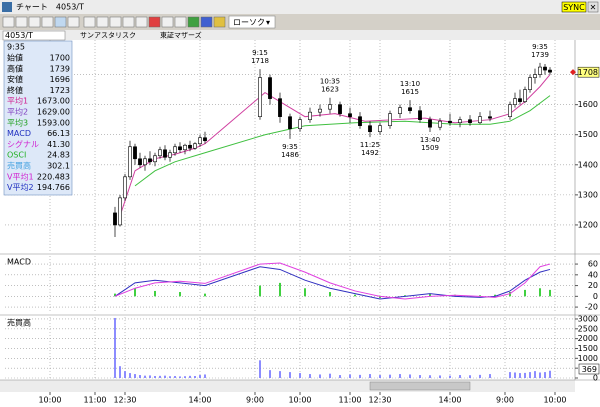 The width and height of the screenshot is (600, 407). What do you see at coordinates (290, 155) in the screenshot?
I see `annotation-value: 1486` at bounding box center [290, 155].